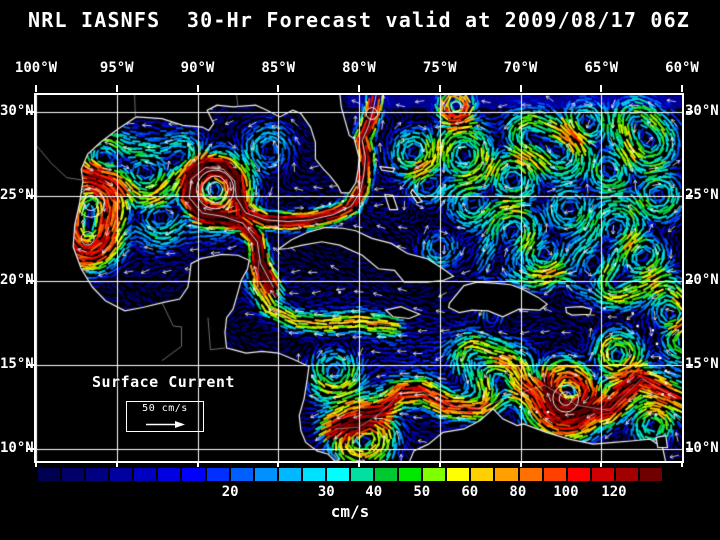 The width and height of the screenshot is (720, 540). I want to click on colorbar-ticks: 20 30 40 50 60 80 100 120, so click(350, 492).